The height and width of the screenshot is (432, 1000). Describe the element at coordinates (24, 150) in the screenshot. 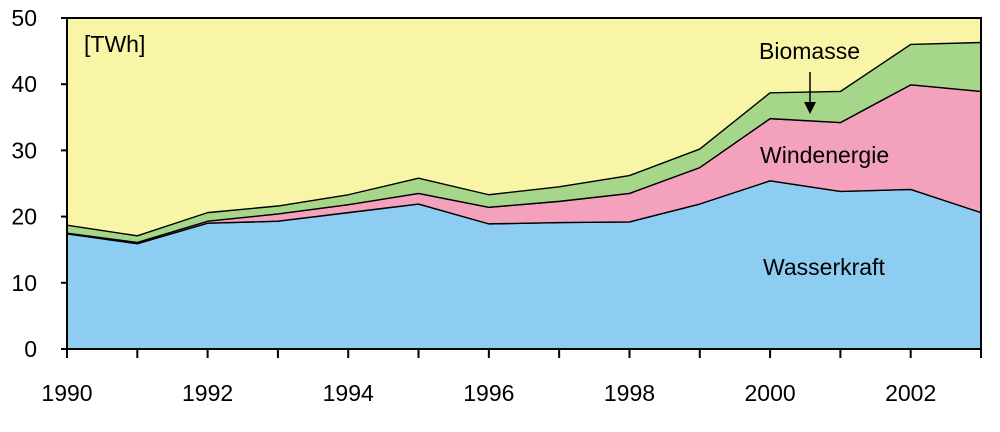

I see `y-tick-label: 30` at that location.